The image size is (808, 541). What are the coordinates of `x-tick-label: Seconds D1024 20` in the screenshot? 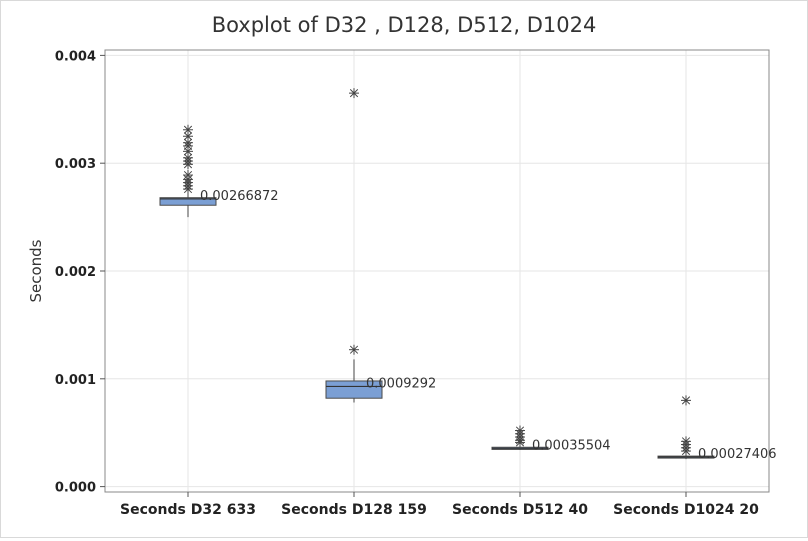 It's located at (686, 510).